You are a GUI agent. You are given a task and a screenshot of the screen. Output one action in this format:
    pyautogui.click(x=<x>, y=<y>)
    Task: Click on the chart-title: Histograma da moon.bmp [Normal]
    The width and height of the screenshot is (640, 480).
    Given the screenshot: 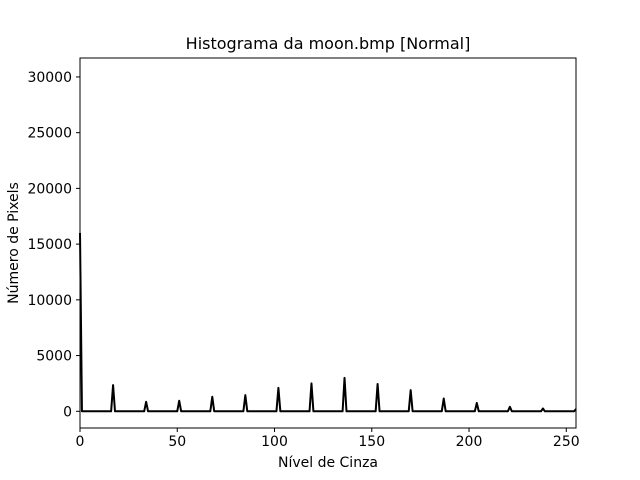 What is the action you would take?
    pyautogui.click(x=328, y=43)
    